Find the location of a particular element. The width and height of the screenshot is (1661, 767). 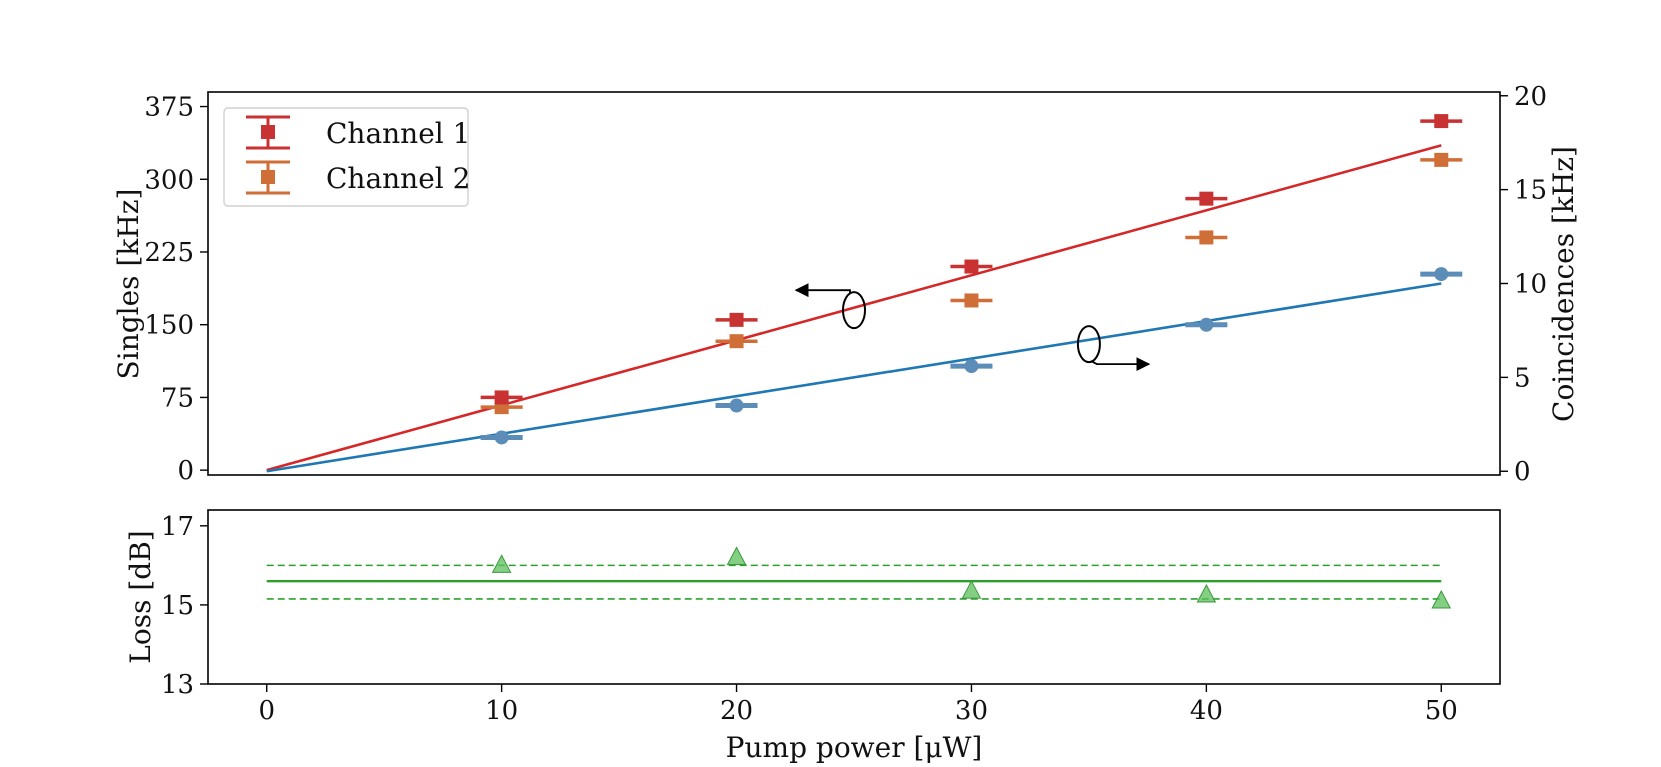

loss-reference-lines is located at coordinates (854, 582).